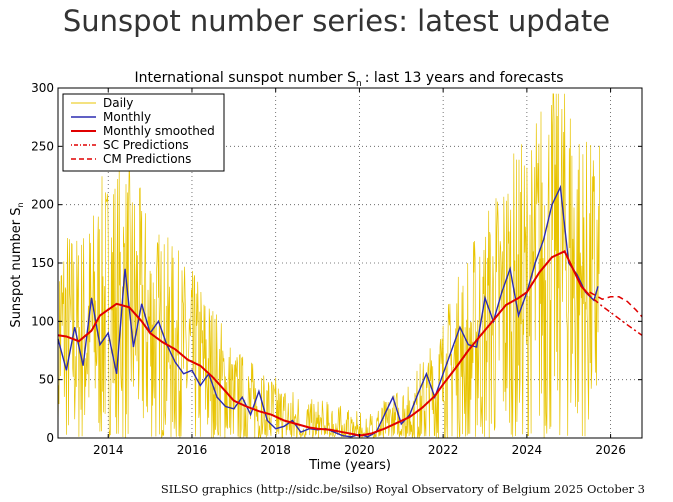 The width and height of the screenshot is (673, 502). I want to click on x-tick-label: 2024, so click(527, 450).